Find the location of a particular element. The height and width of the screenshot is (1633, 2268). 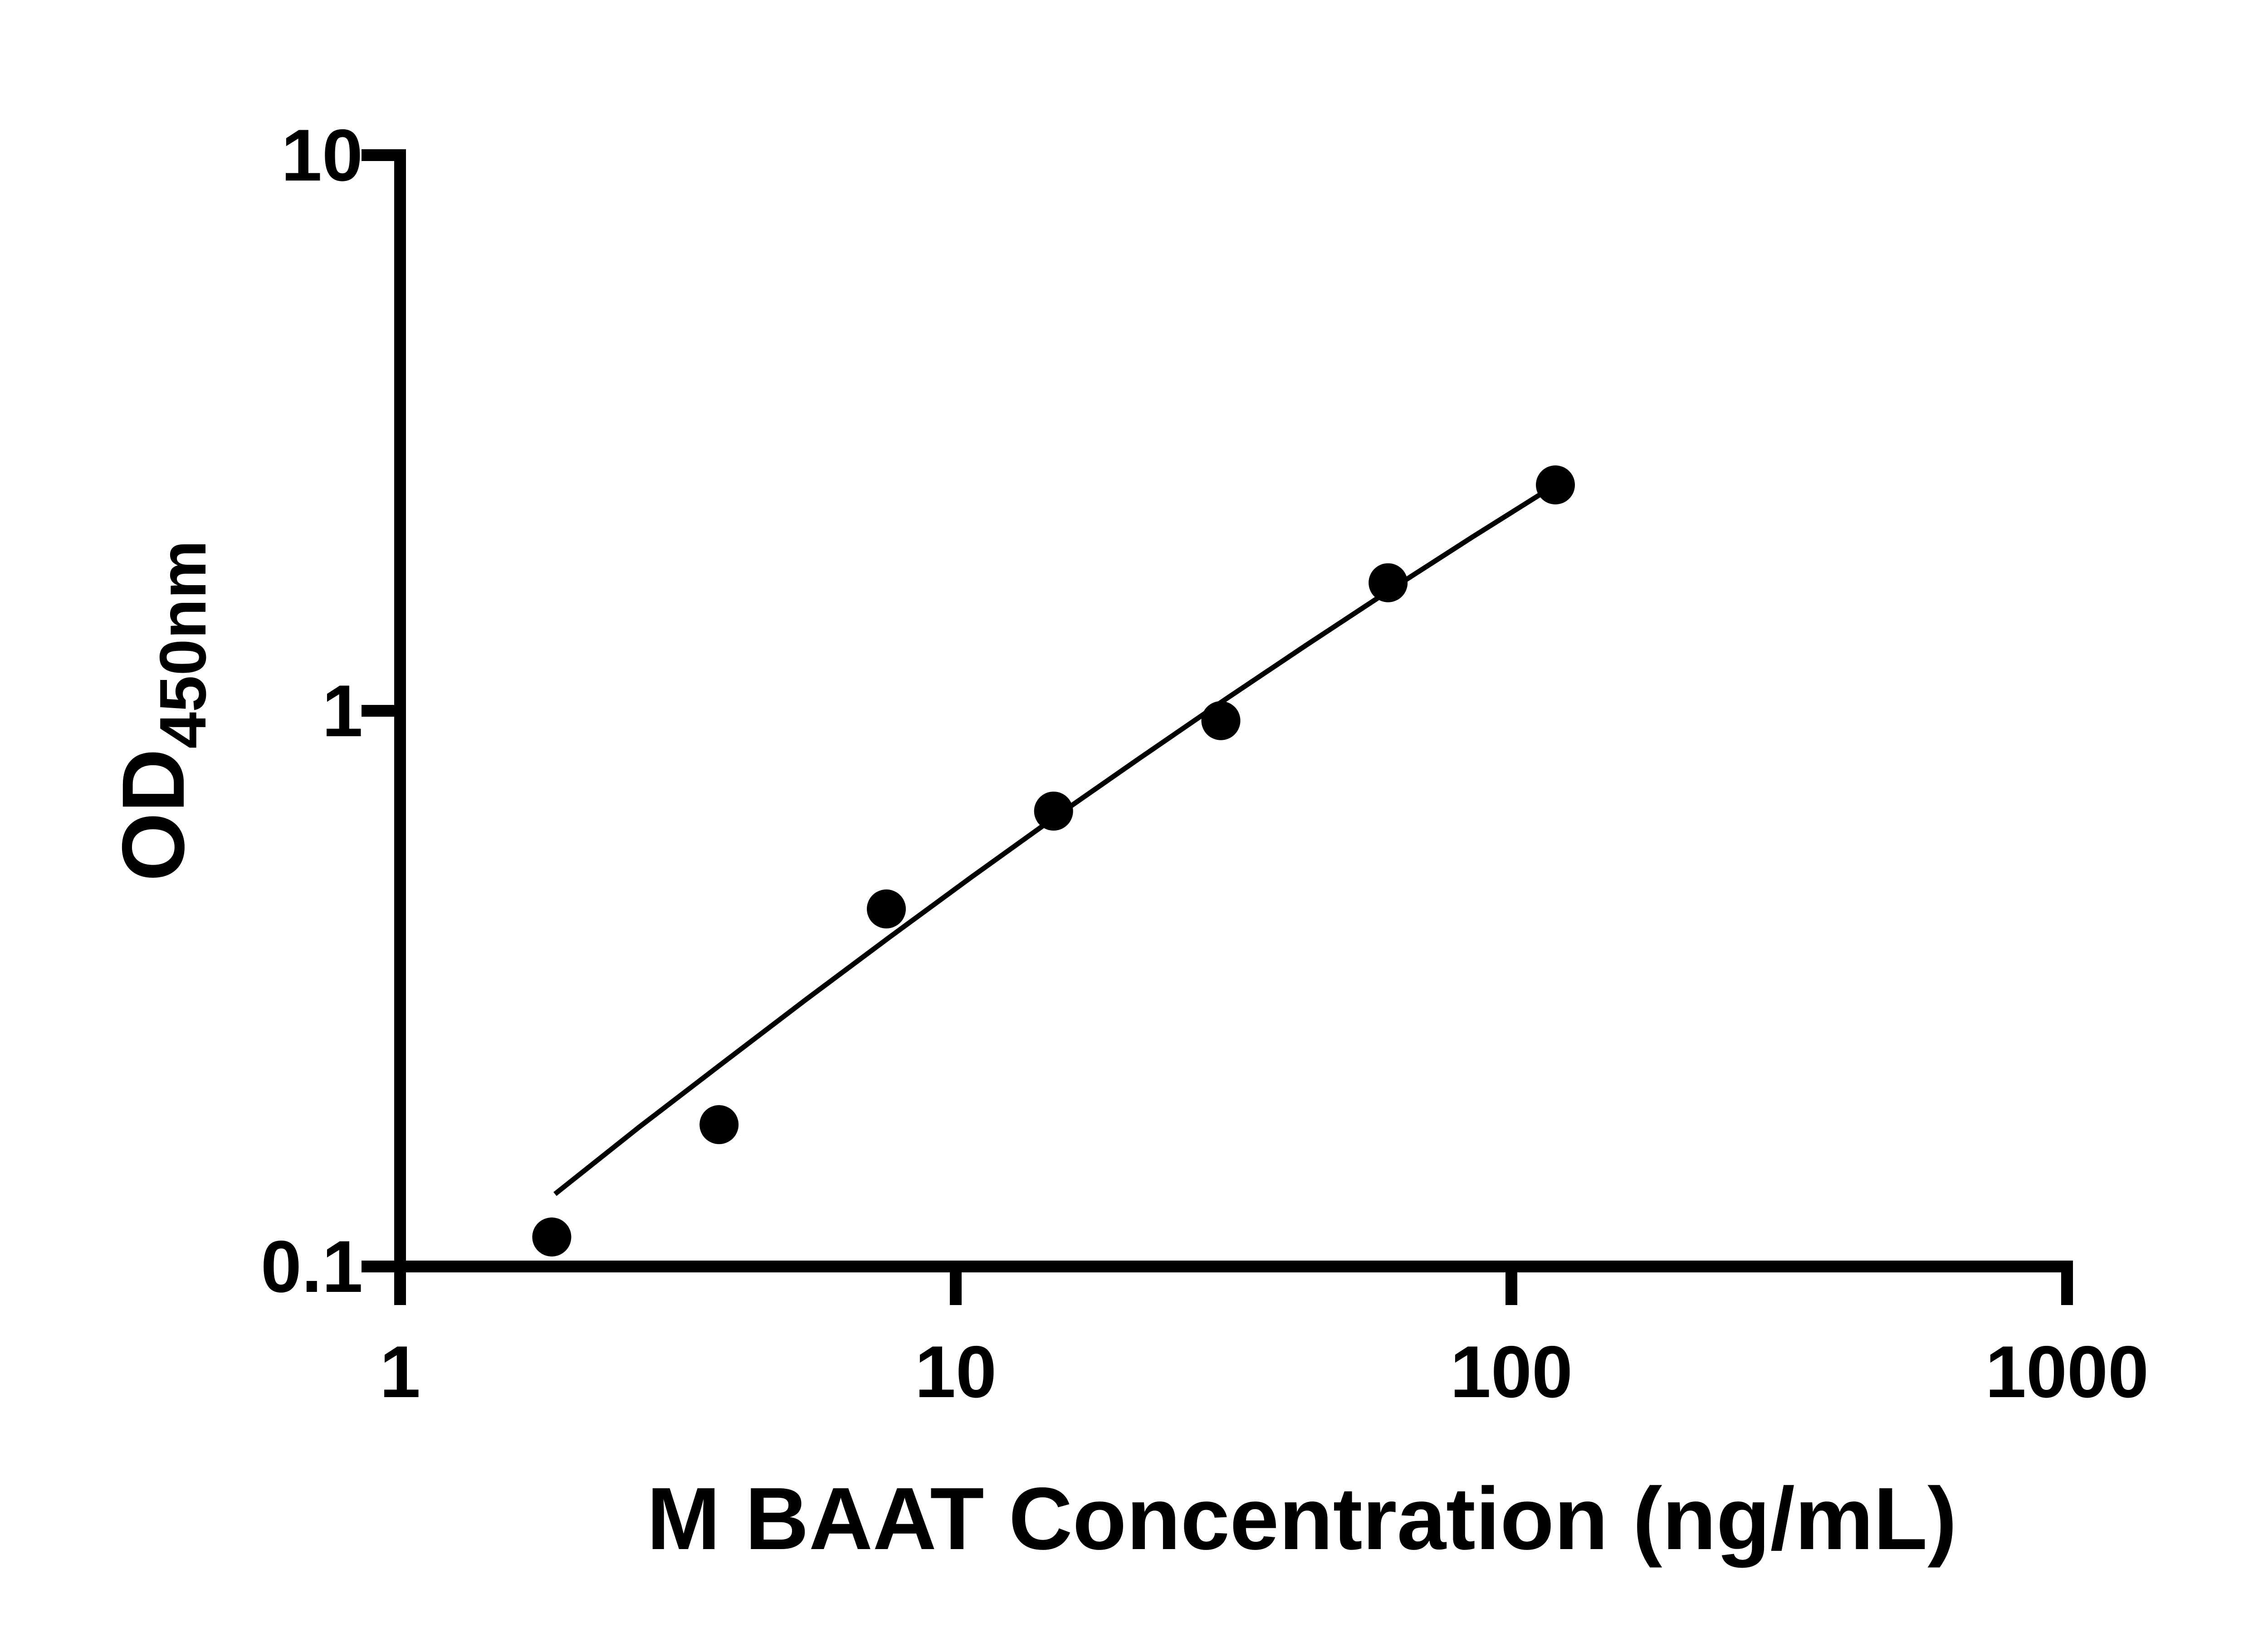

x-tick-label: 100 is located at coordinates (1512, 1372).